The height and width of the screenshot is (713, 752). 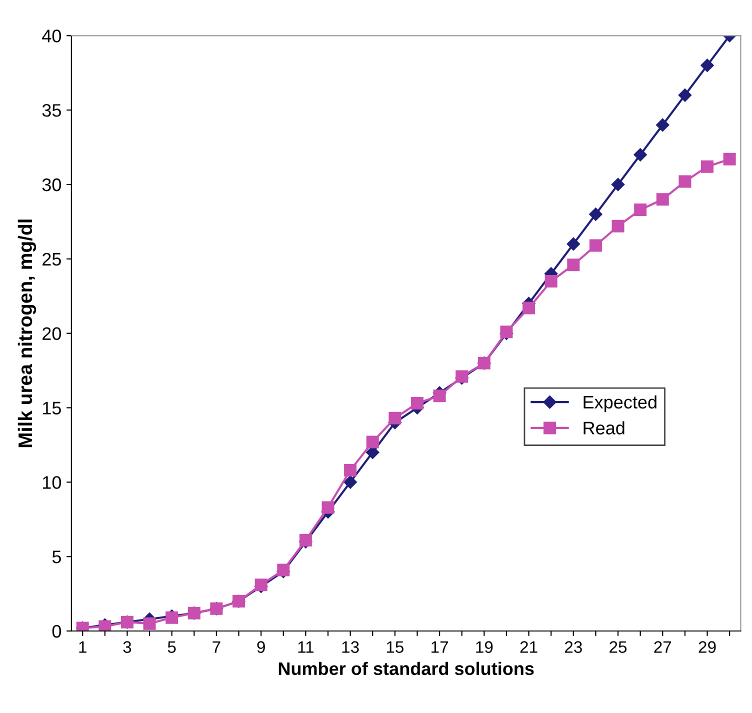 I want to click on x-tick-label: 27, so click(x=663, y=647).